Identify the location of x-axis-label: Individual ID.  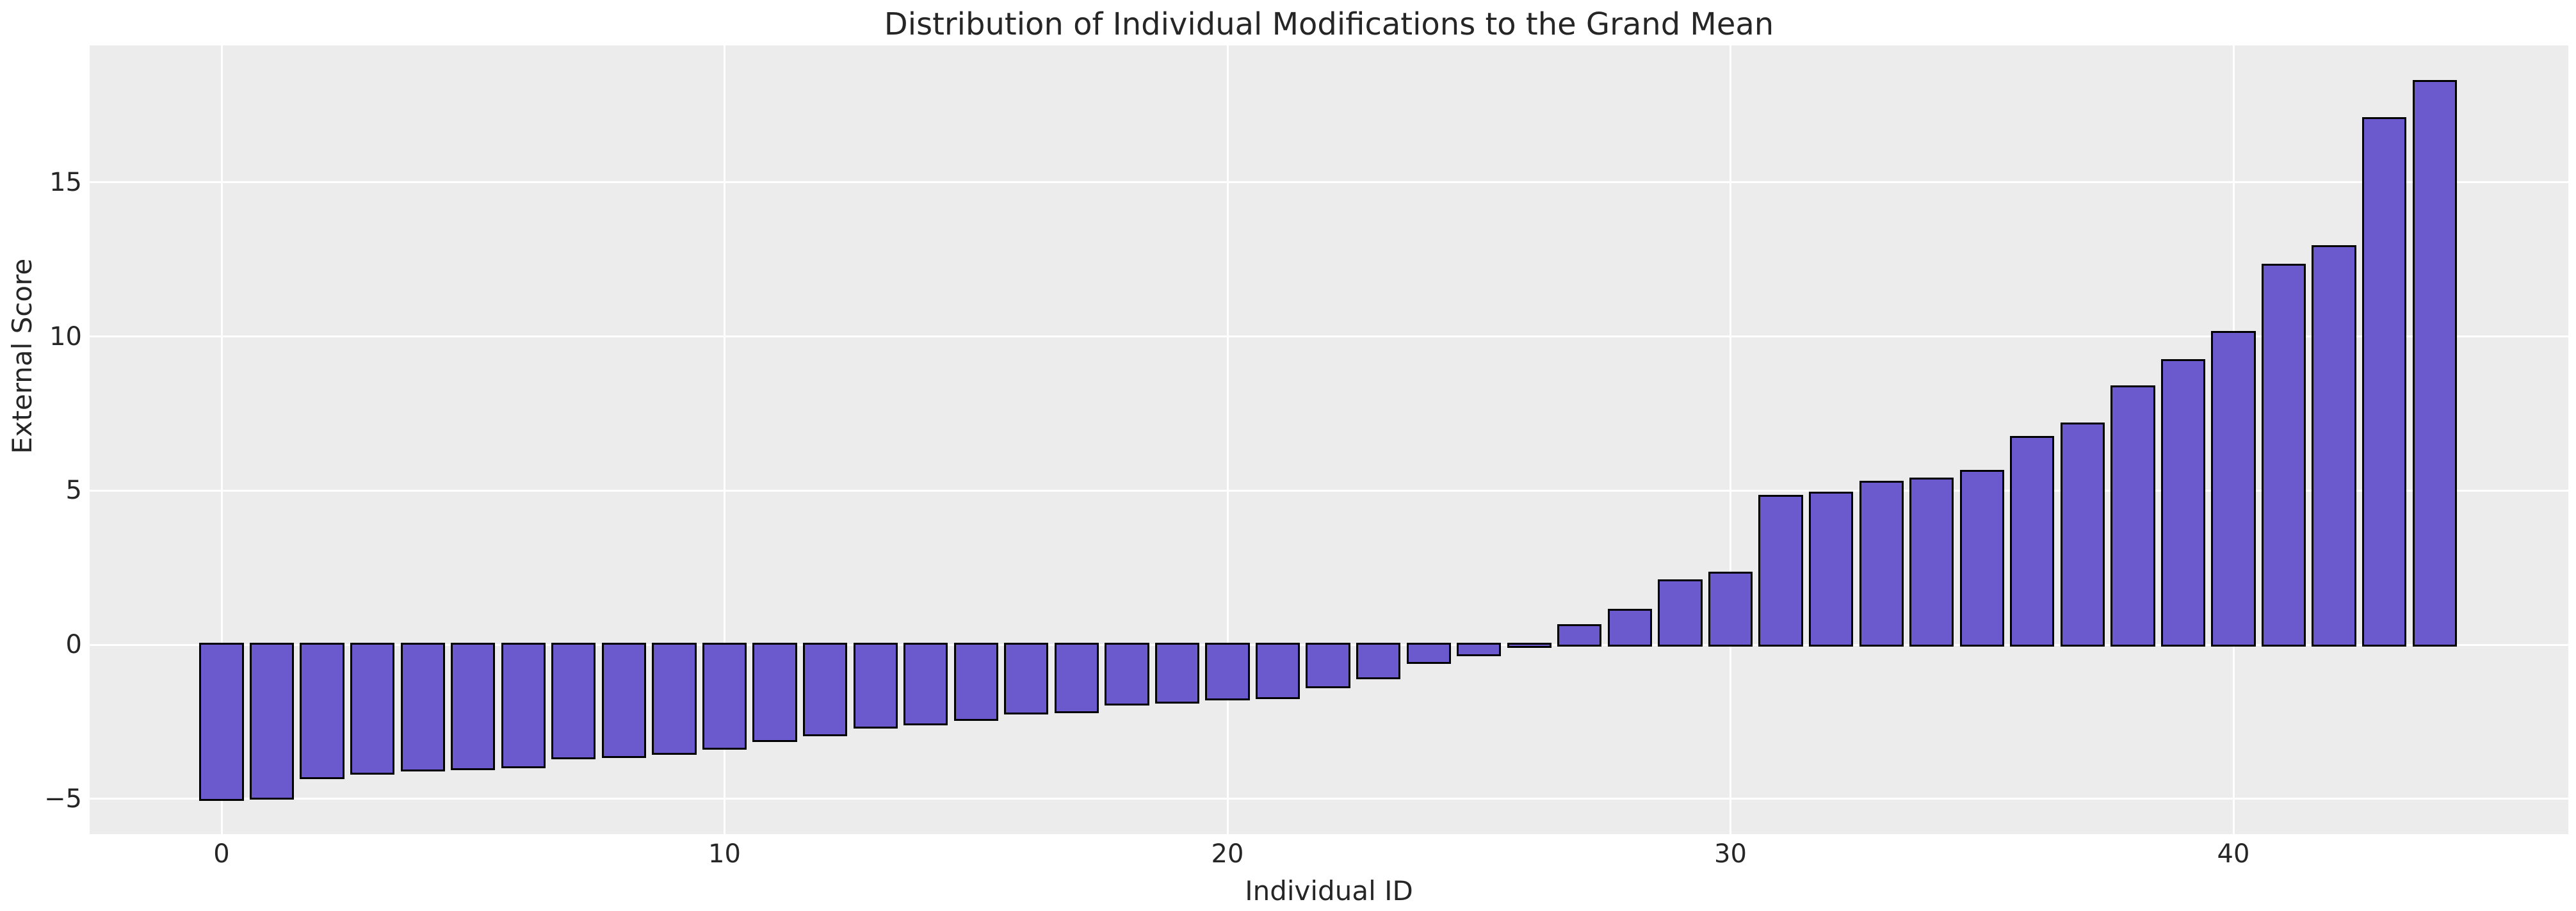
(1329, 891).